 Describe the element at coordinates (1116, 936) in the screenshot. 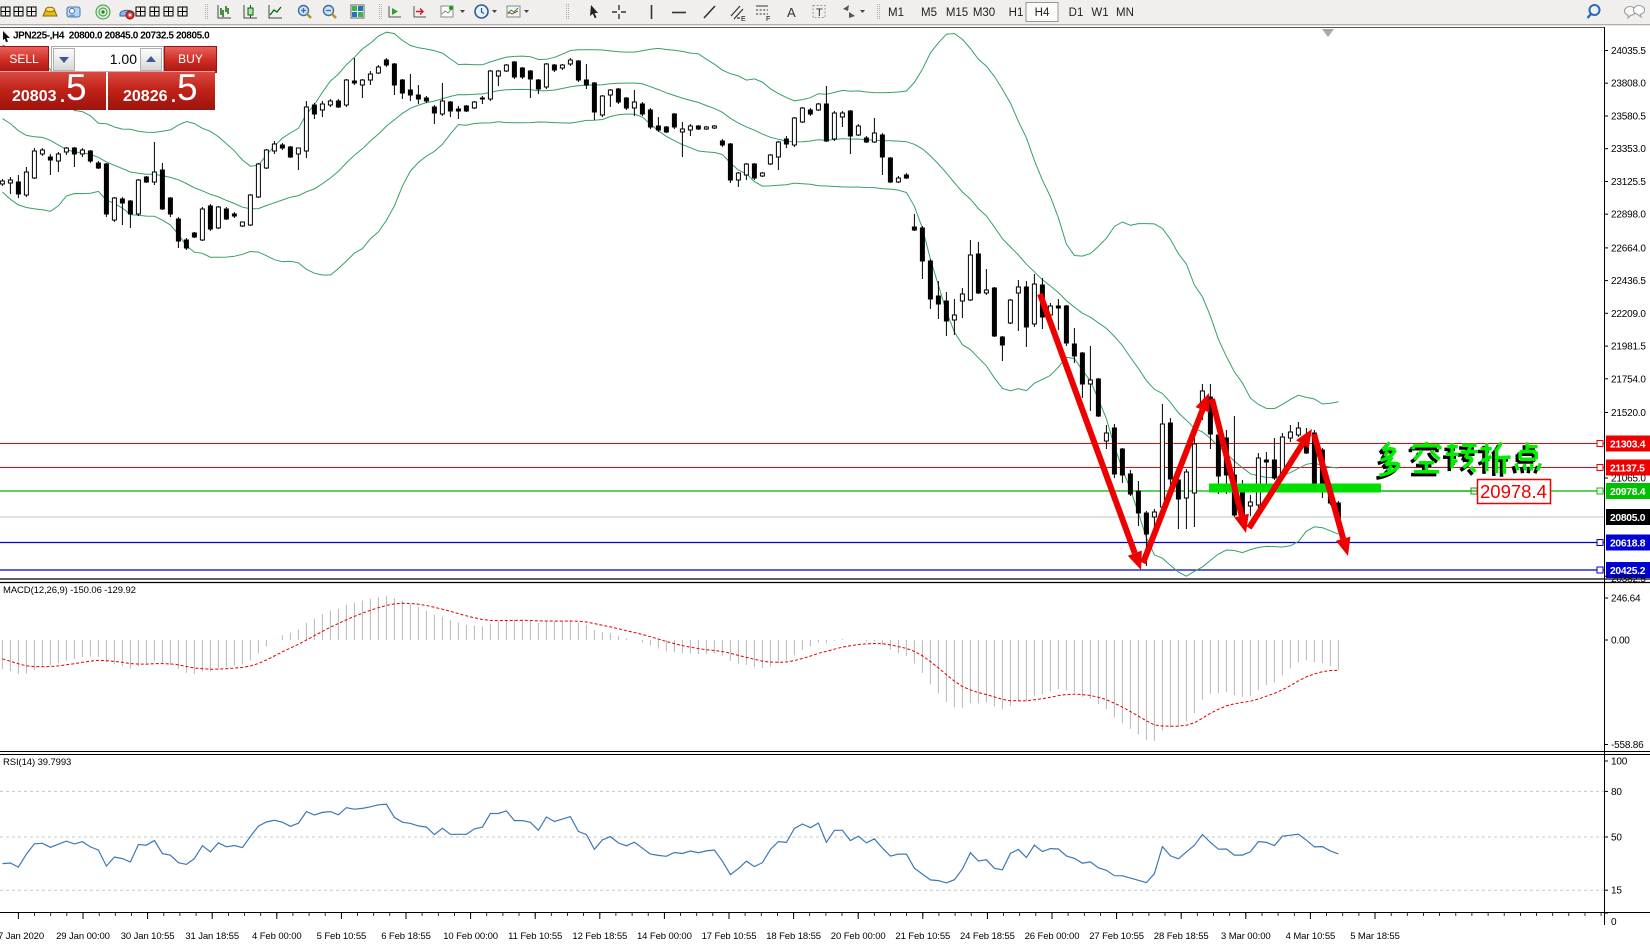

I see `svg-text: 27 Feb 10:55` at that location.